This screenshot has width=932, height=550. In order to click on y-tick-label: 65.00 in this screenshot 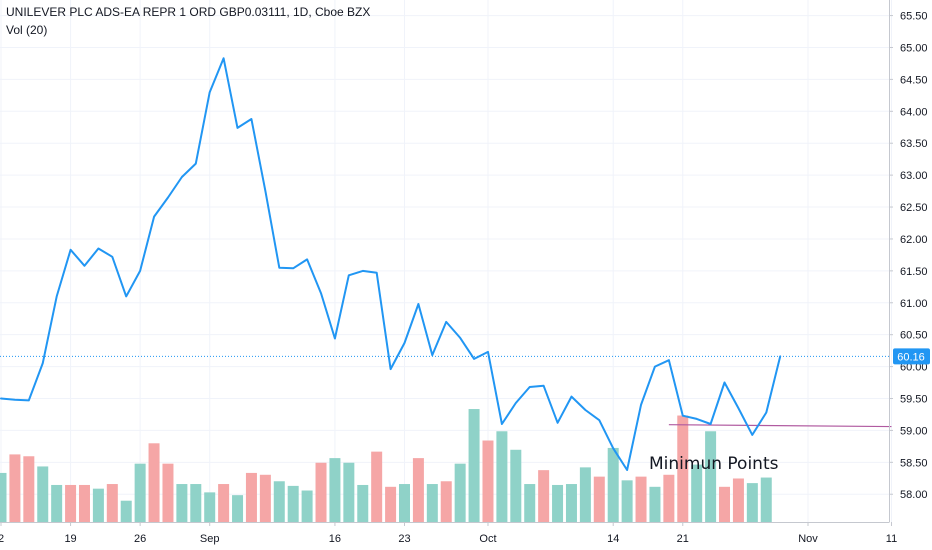, I will do `click(914, 48)`.